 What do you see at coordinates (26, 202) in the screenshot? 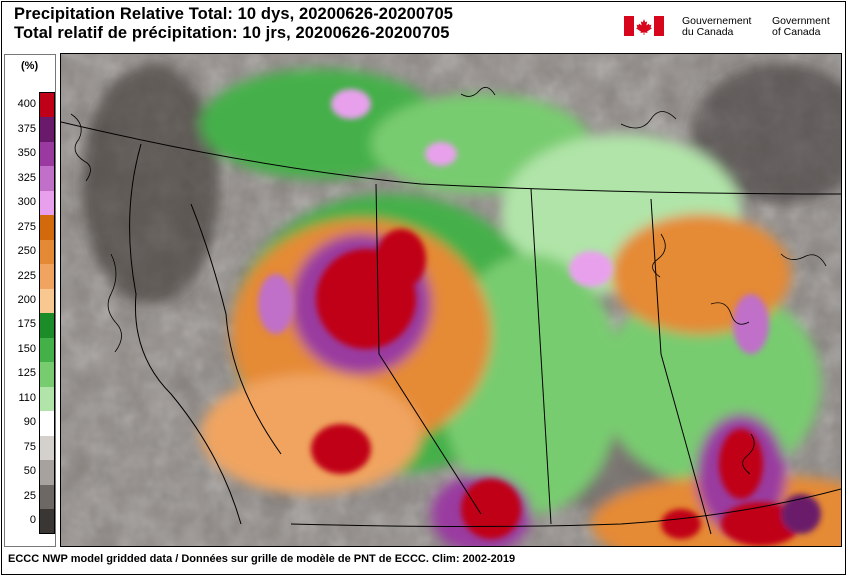
I see `legend-tick-label: 300` at bounding box center [26, 202].